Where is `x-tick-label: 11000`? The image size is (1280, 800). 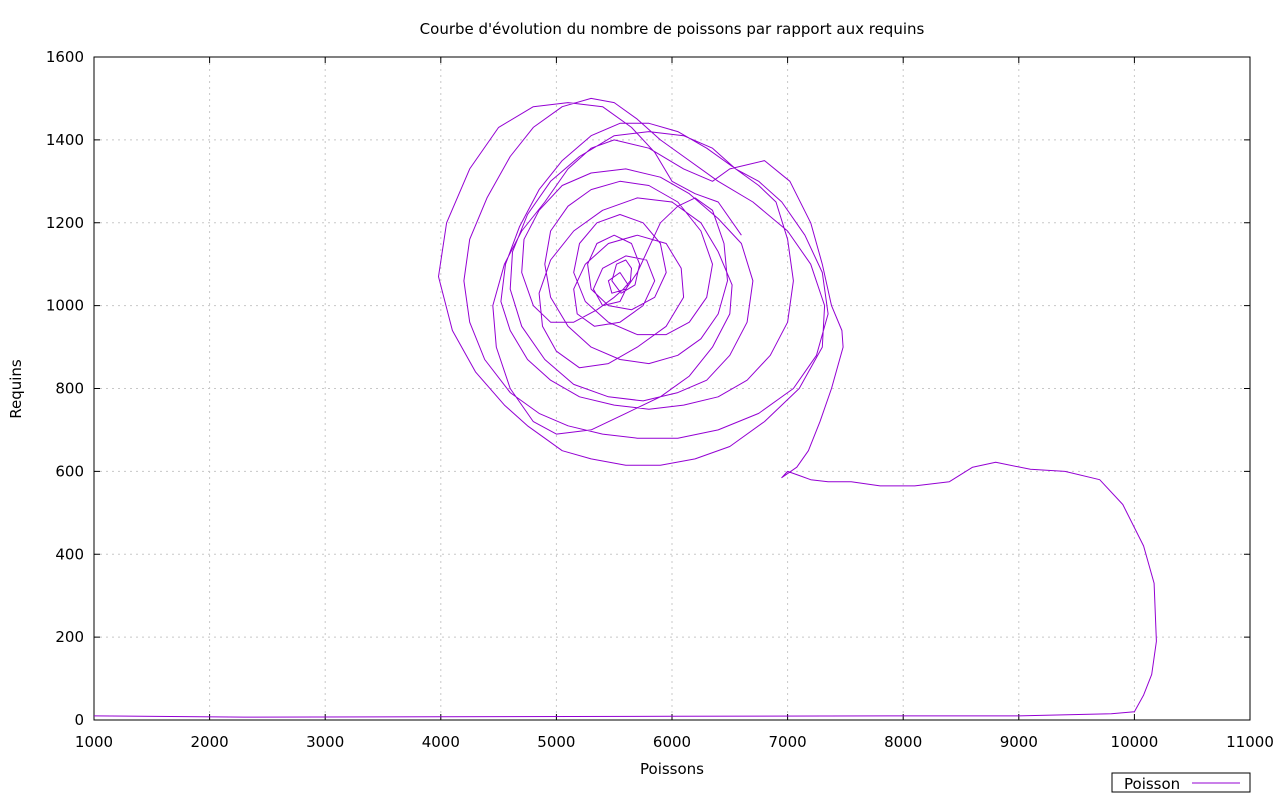 x-tick-label: 11000 is located at coordinates (1250, 742).